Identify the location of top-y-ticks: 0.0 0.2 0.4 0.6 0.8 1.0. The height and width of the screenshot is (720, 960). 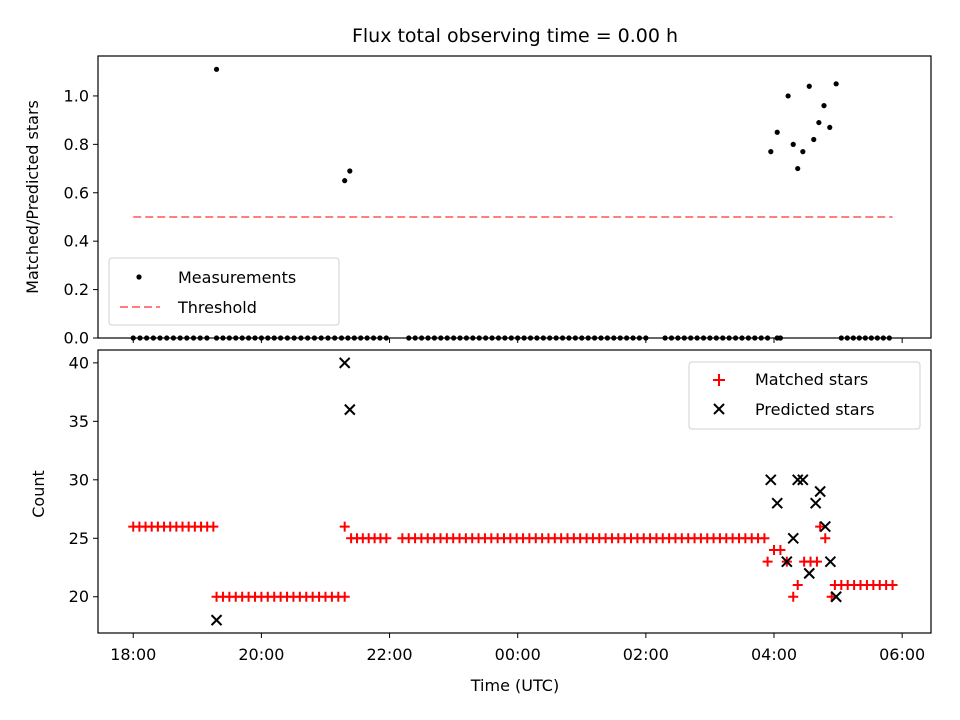
(81, 217).